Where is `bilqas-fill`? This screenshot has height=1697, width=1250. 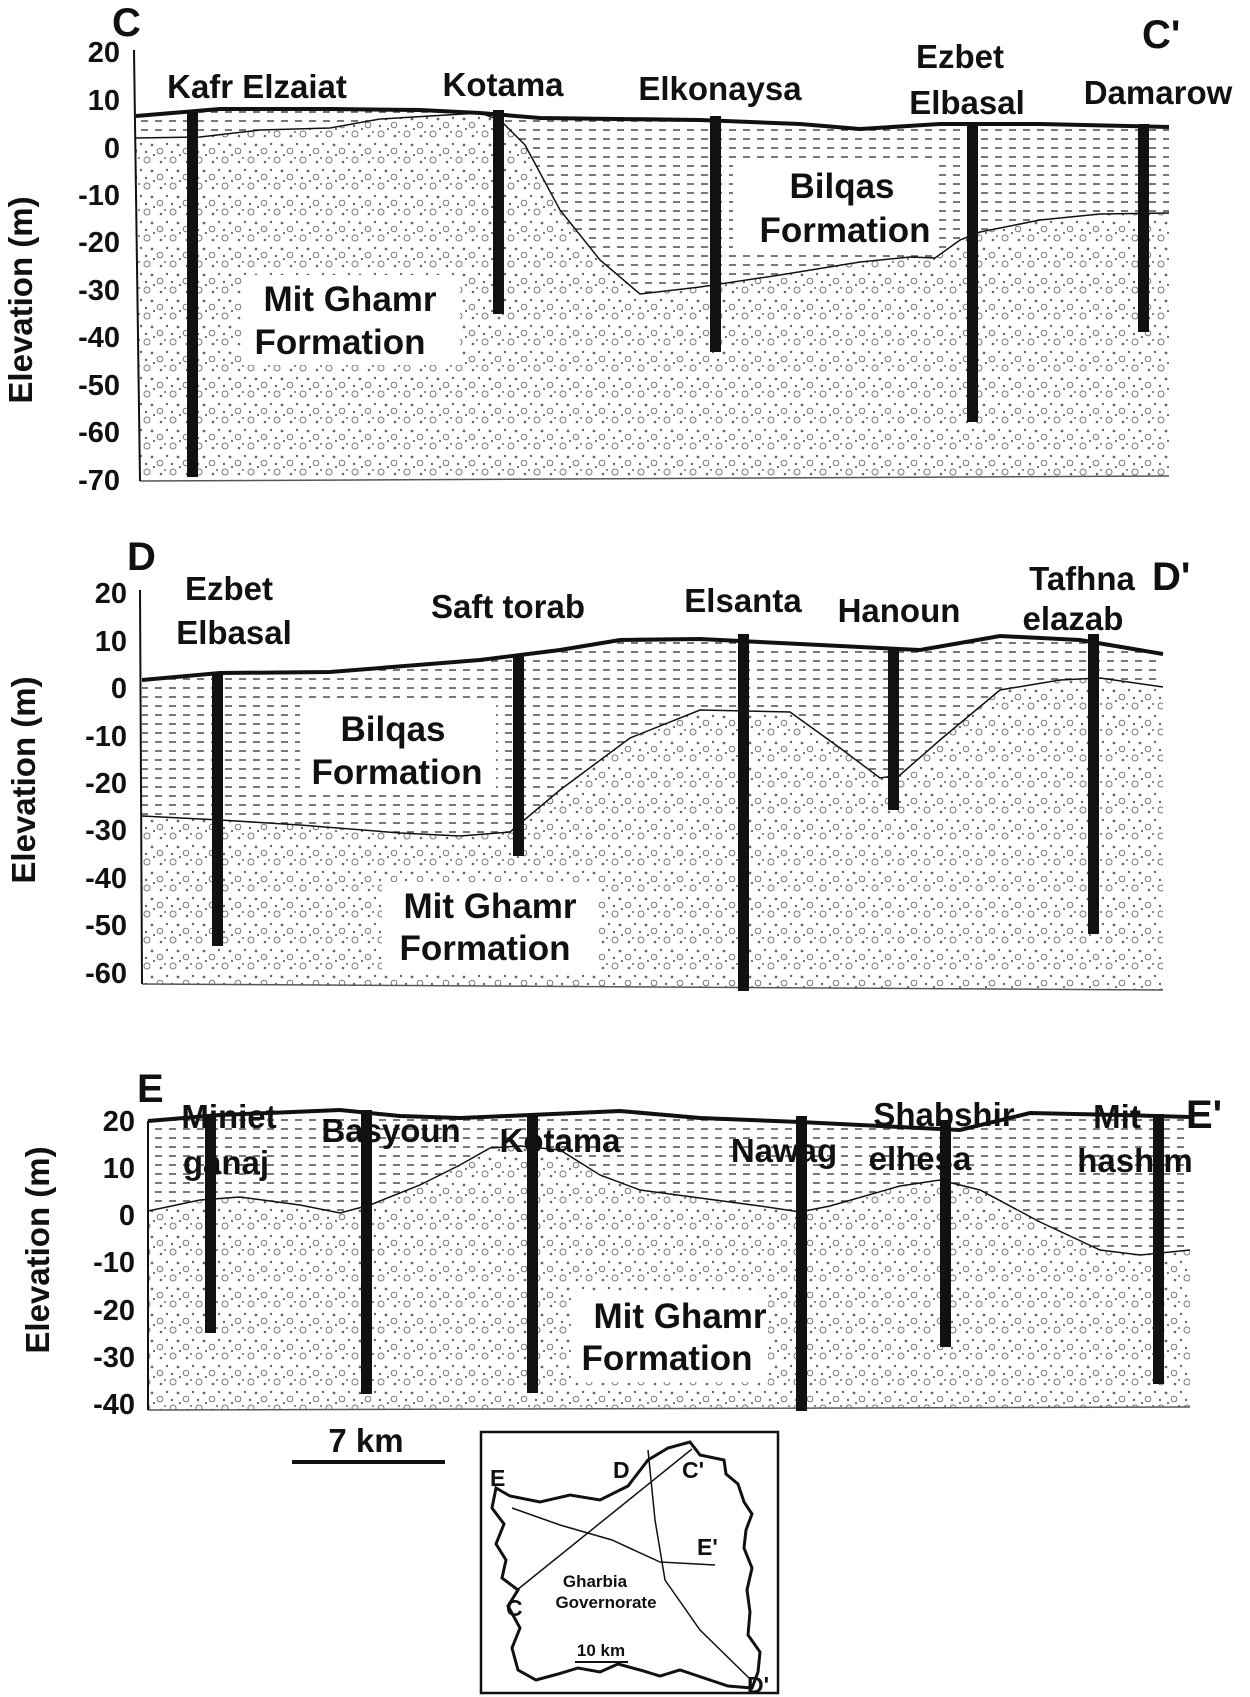
bilqas-fill is located at coordinates (669, 1182).